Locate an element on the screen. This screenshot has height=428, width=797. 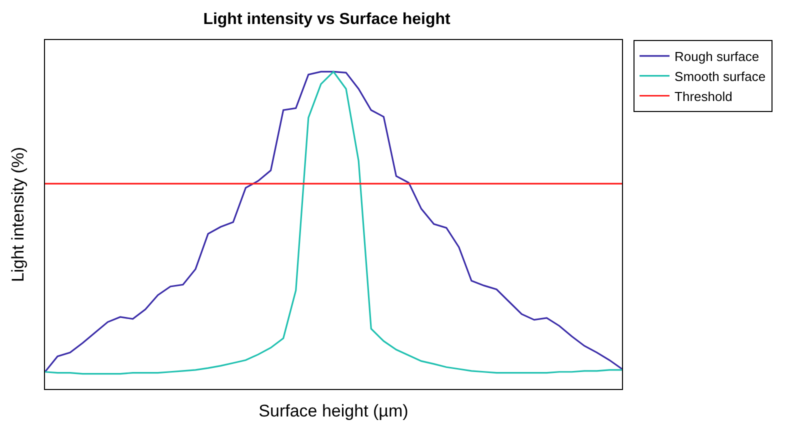
legend-label: Smooth surface is located at coordinates (720, 76).